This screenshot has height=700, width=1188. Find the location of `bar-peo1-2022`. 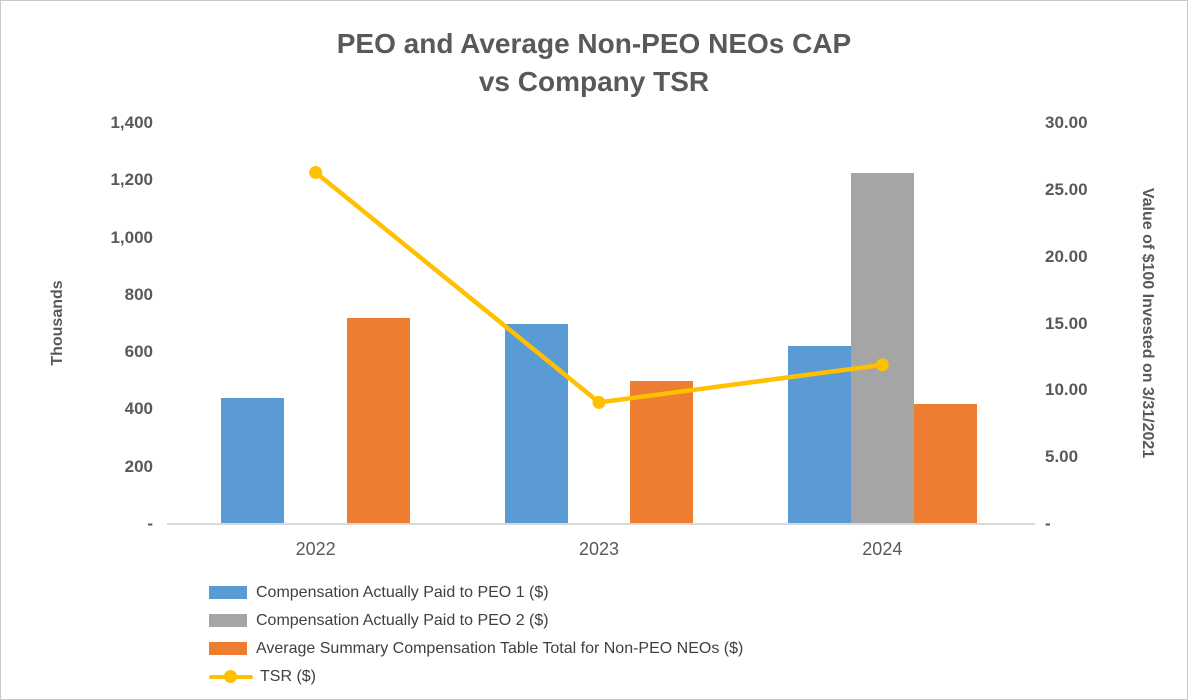

bar-peo1-2022 is located at coordinates (253, 460).